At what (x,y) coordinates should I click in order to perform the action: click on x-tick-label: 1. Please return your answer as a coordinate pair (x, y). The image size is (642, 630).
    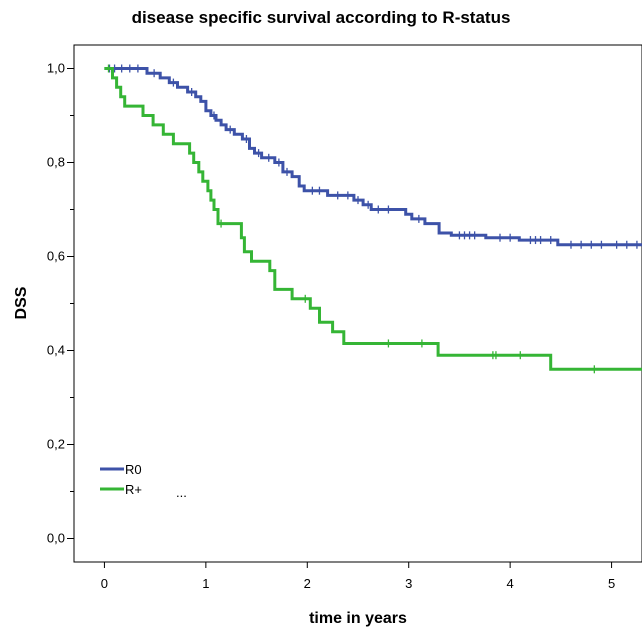
    Looking at the image, I should click on (205, 583).